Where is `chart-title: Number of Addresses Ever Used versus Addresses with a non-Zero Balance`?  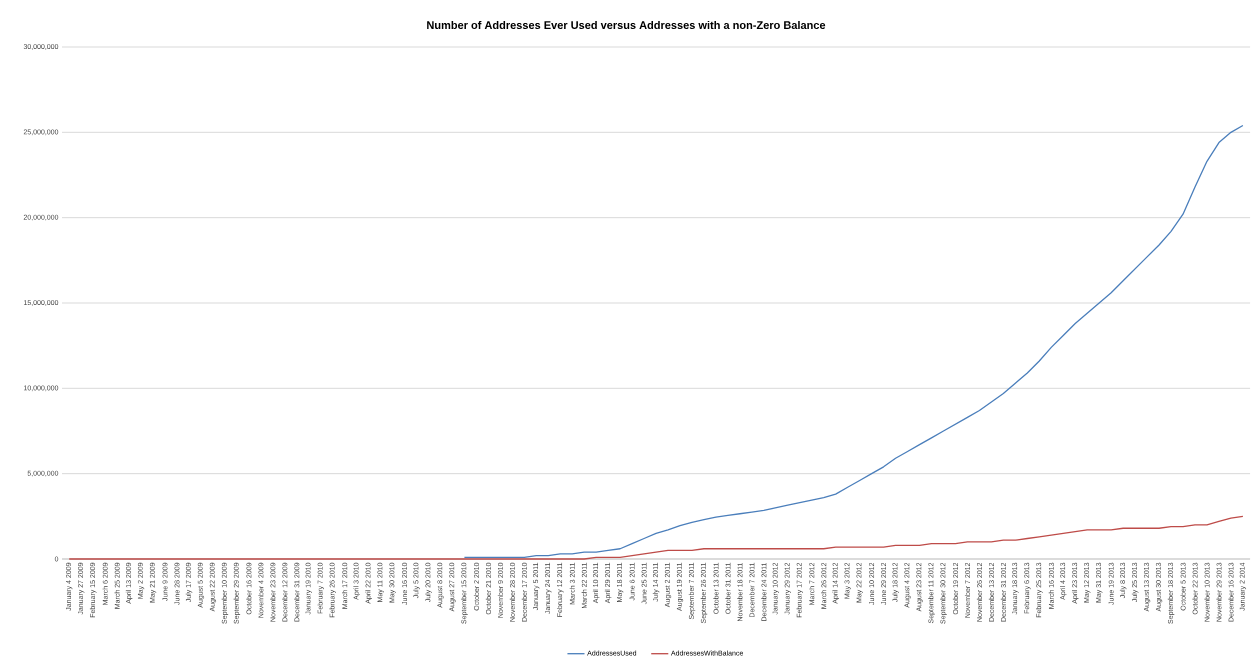
chart-title: Number of Addresses Ever Used versus Addresses with a non-Zero Balance is located at coordinates (626, 25).